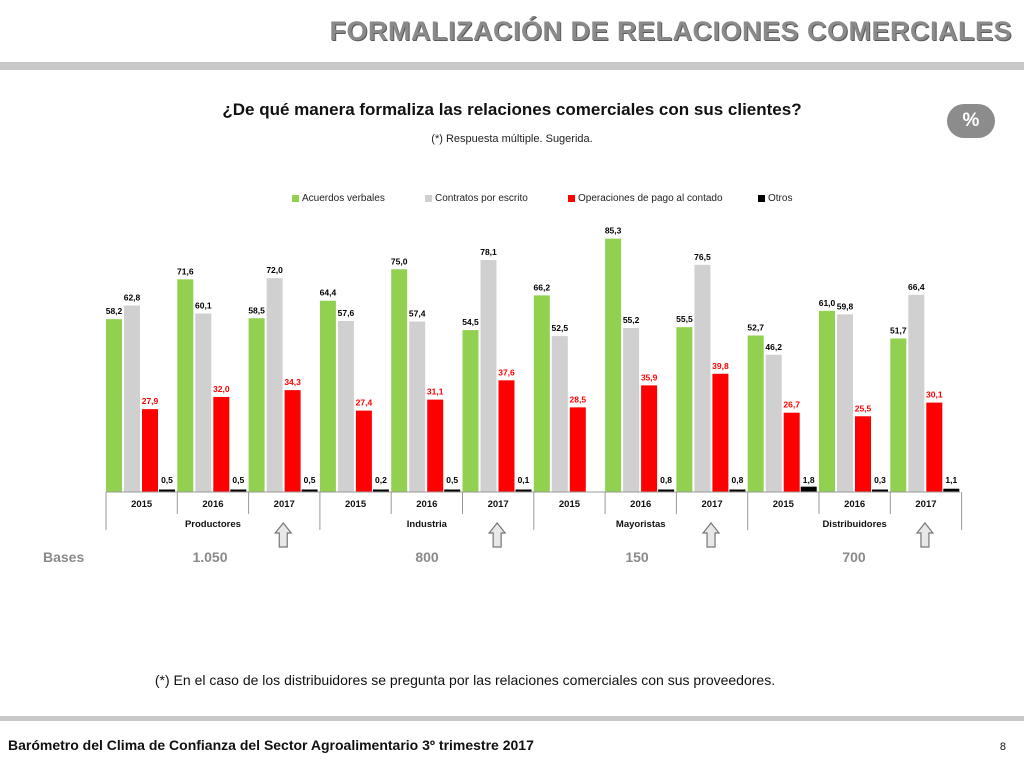  What do you see at coordinates (338, 198) in the screenshot?
I see `legend-item-acuerdos: Acuerdos verbales` at bounding box center [338, 198].